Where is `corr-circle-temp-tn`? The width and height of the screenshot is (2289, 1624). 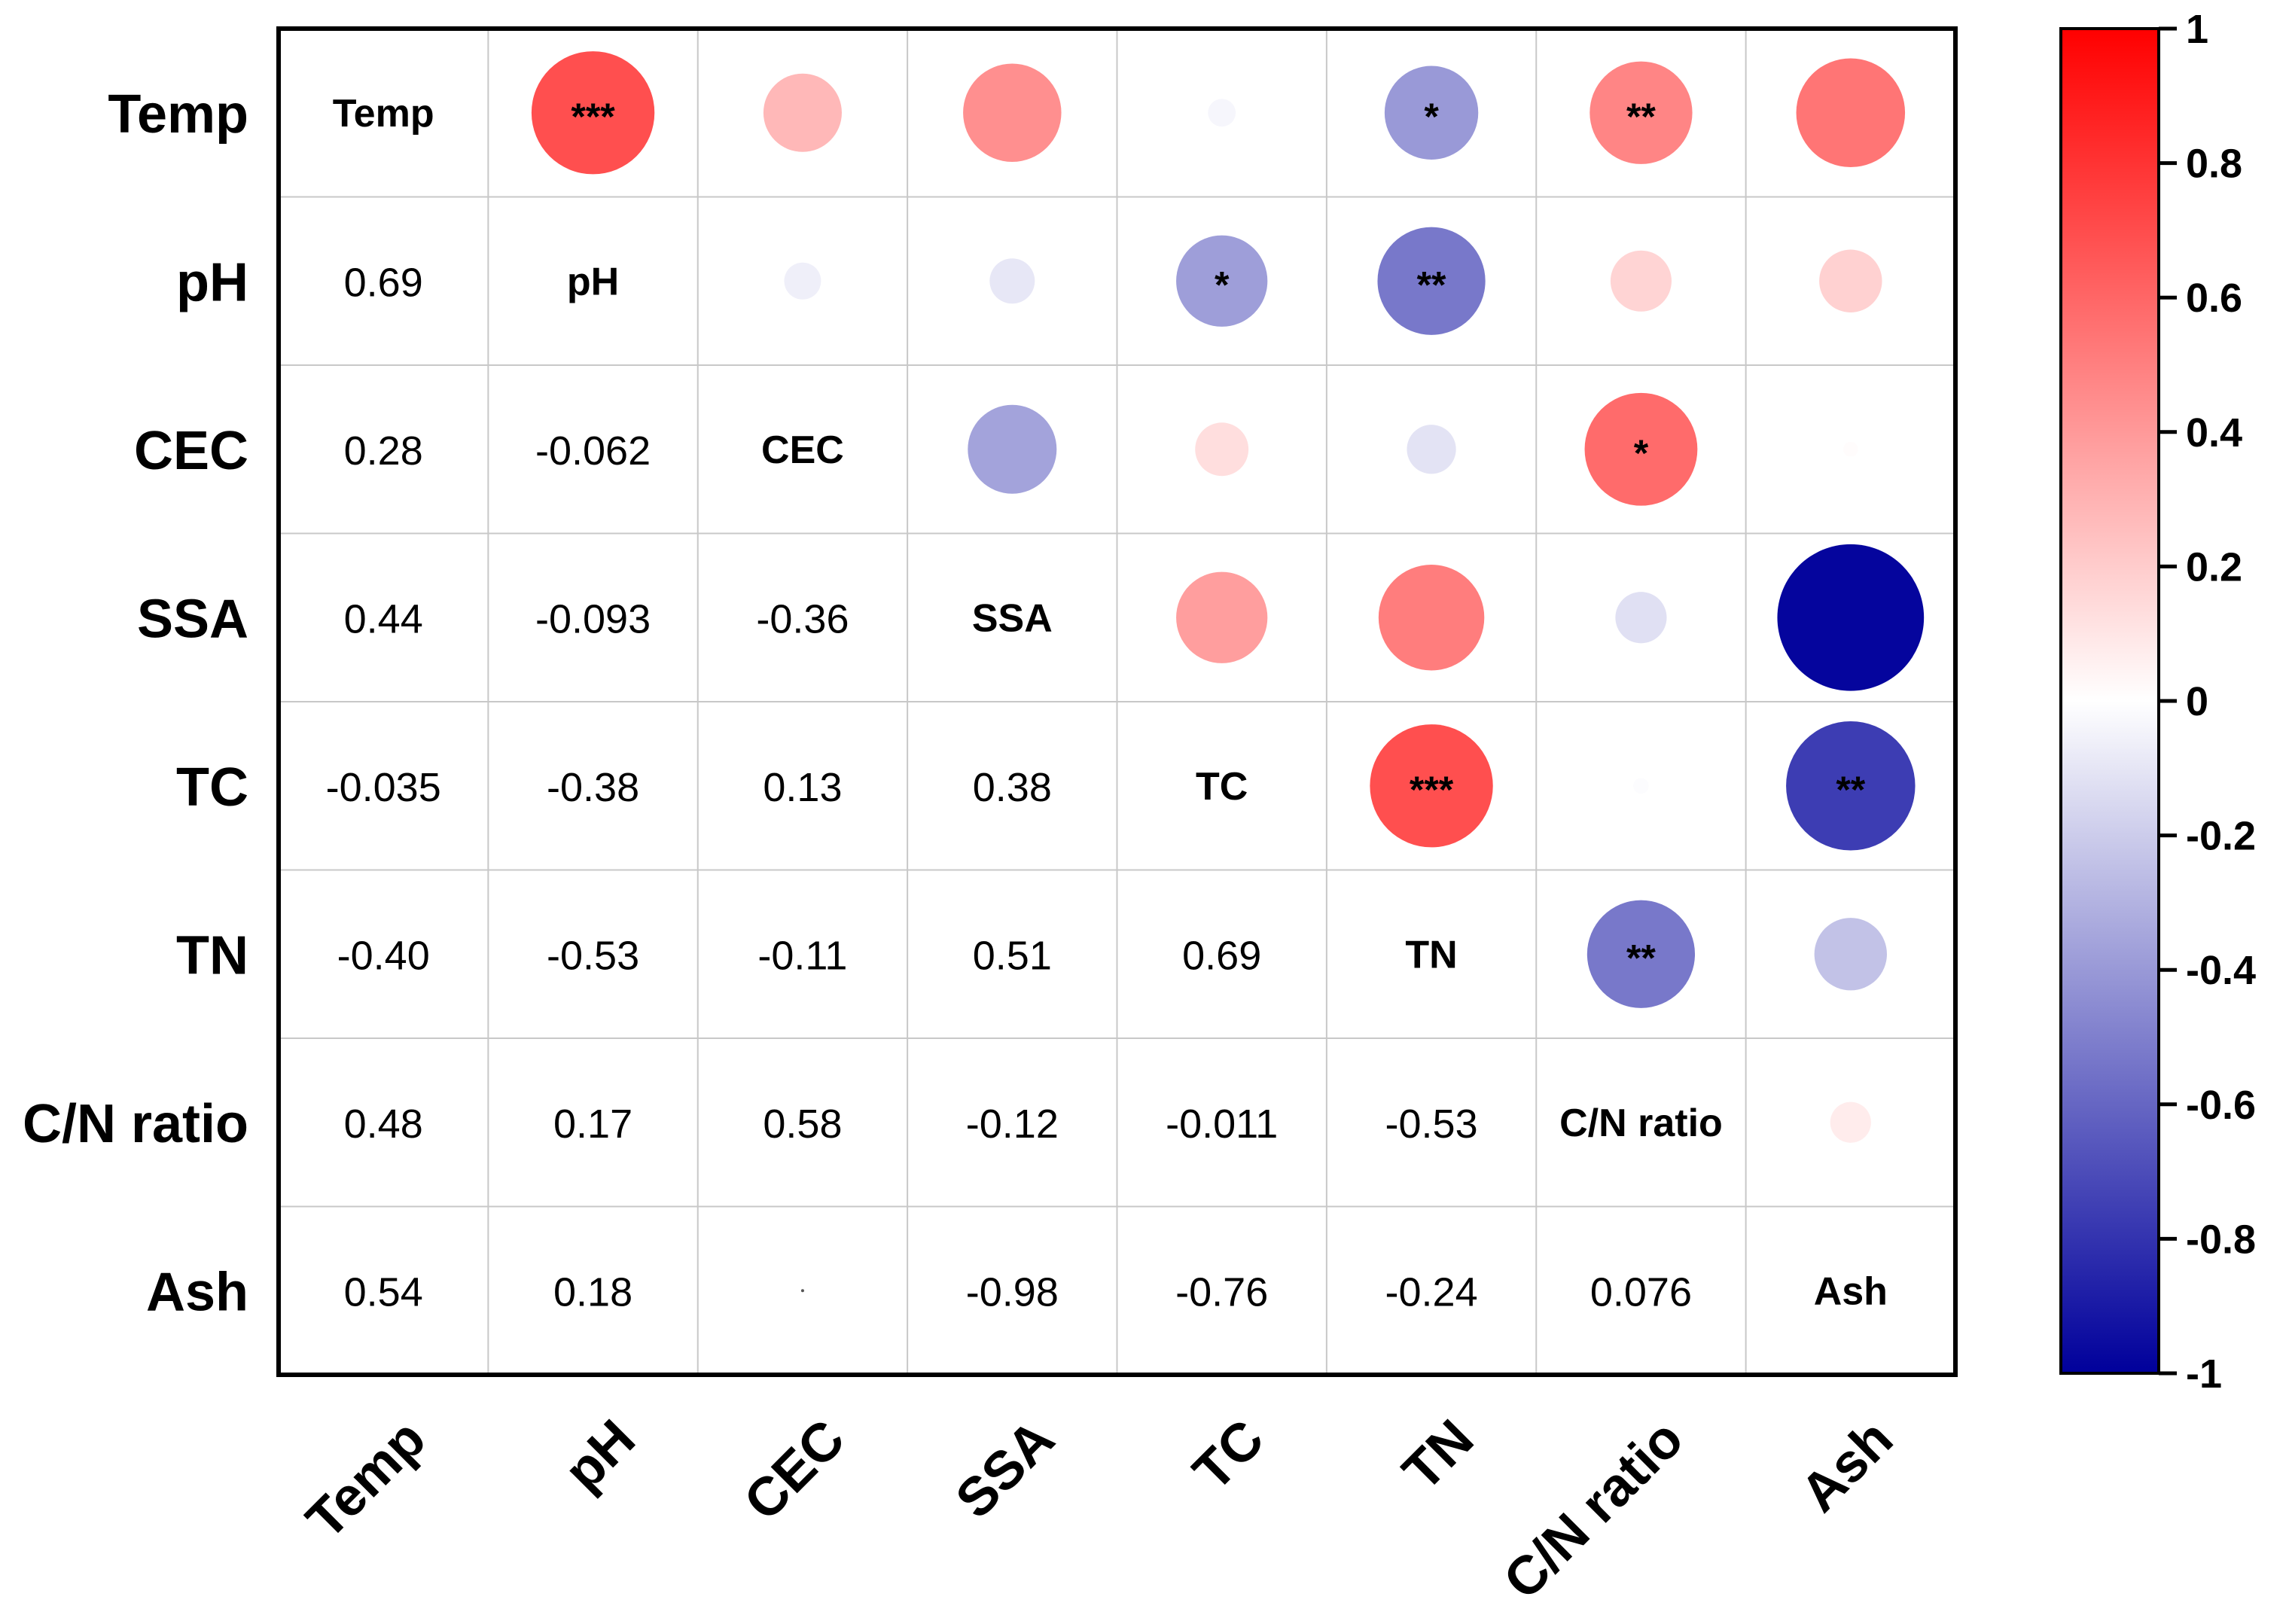 corr-circle-temp-tn is located at coordinates (1431, 113).